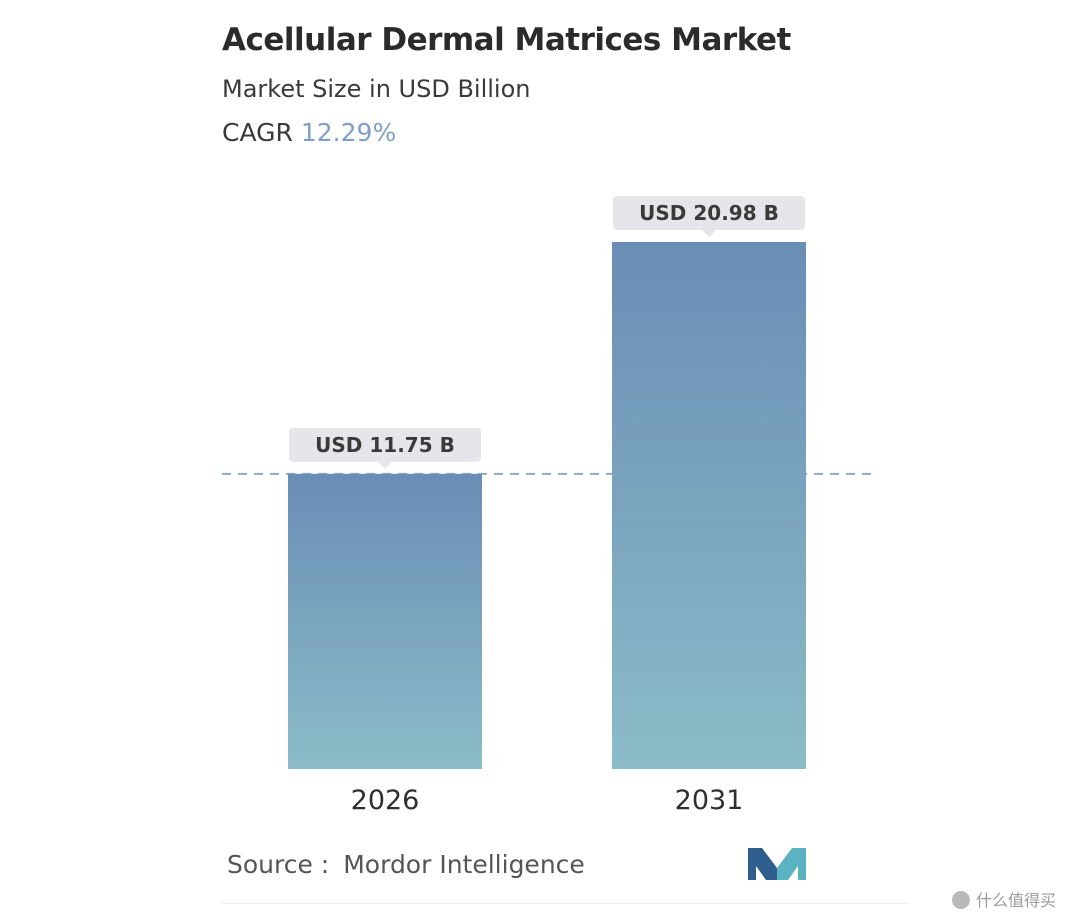 Image resolution: width=1080 pixels, height=923 pixels. I want to click on source-line: Source : Mordor Intelligence, so click(406, 864).